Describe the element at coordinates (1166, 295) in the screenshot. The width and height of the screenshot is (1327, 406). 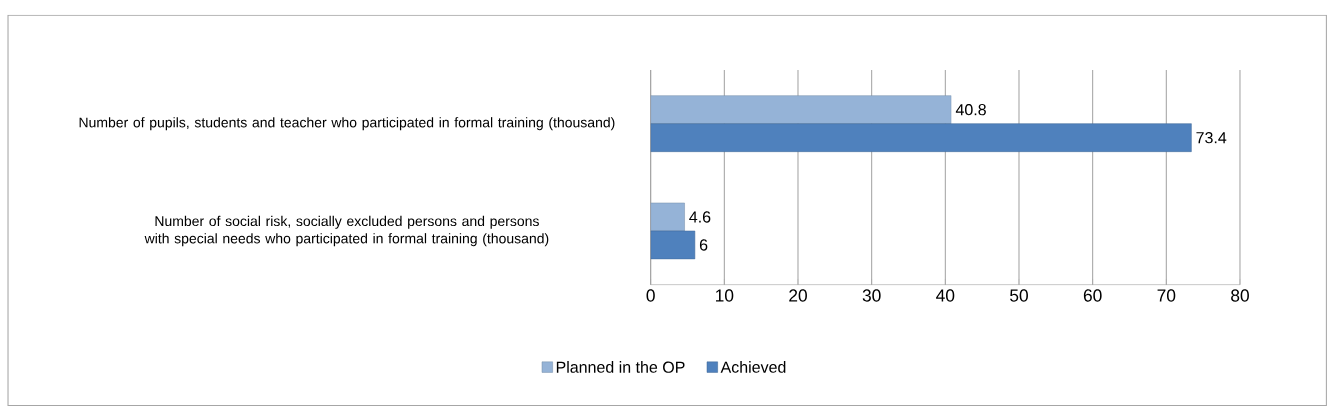
I see `x-tick-label: 70` at that location.